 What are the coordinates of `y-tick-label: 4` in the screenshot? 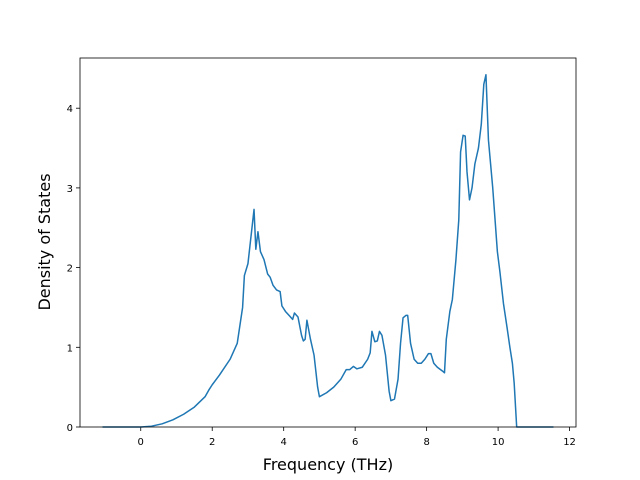 It's located at (70, 109).